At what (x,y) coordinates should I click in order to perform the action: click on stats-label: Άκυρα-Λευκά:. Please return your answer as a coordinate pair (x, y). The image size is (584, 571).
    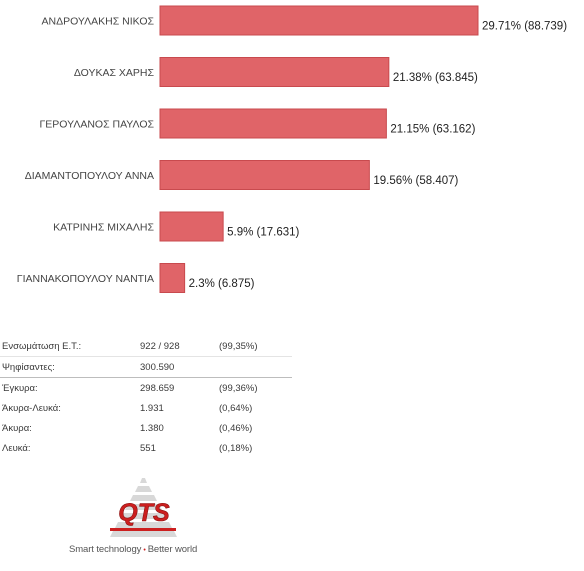
    Looking at the image, I should click on (31, 408).